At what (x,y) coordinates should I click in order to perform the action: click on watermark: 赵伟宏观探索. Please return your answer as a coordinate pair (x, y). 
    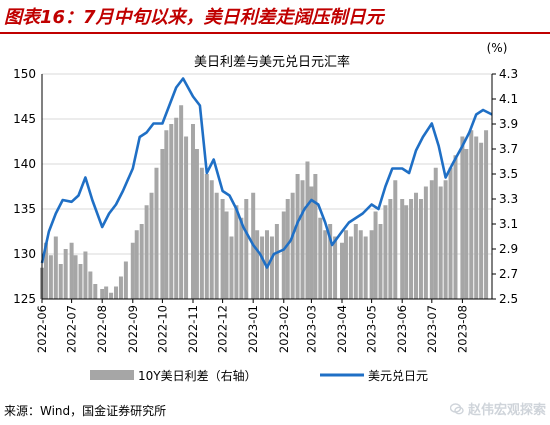
    Looking at the image, I should click on (497, 408).